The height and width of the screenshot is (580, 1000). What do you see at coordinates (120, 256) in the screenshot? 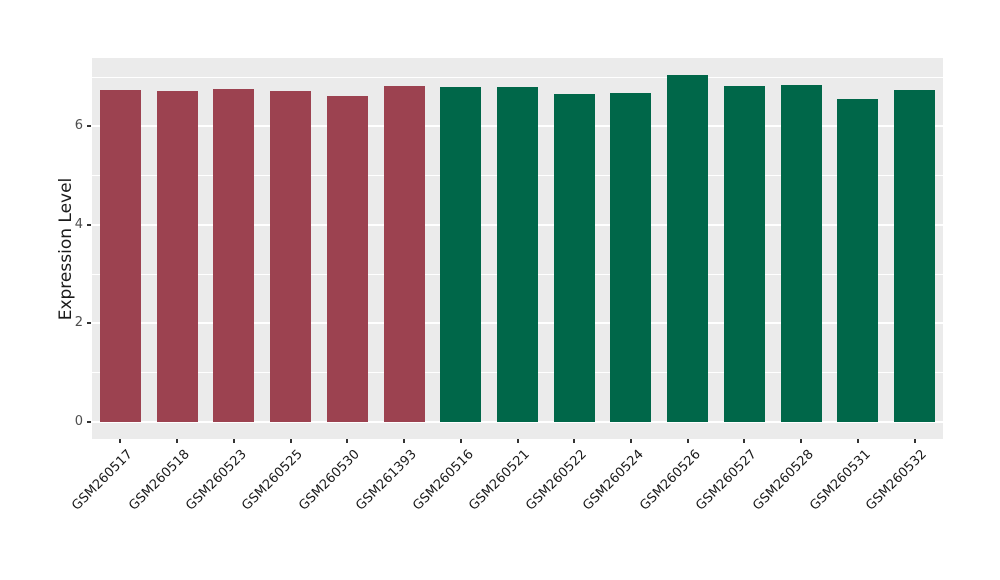
I see `bar-GSM260517` at bounding box center [120, 256].